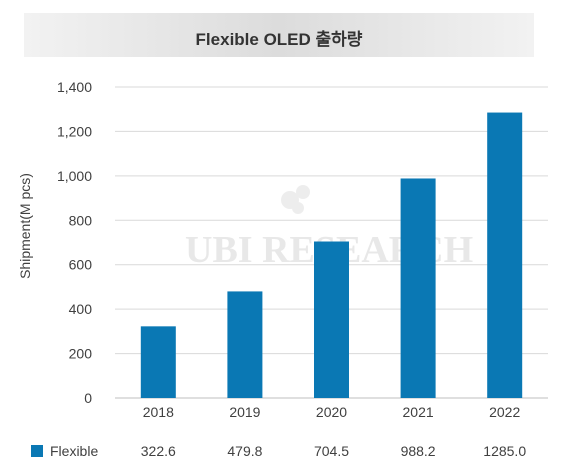  I want to click on chart-title-banner: Flexible OLED 출하량, so click(279, 35).